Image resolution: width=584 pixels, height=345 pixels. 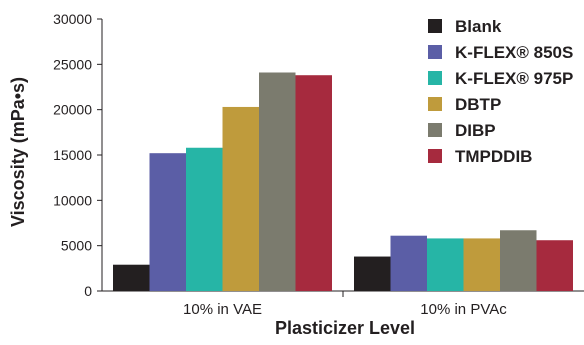 I want to click on legend-label: DBTP, so click(x=478, y=104).